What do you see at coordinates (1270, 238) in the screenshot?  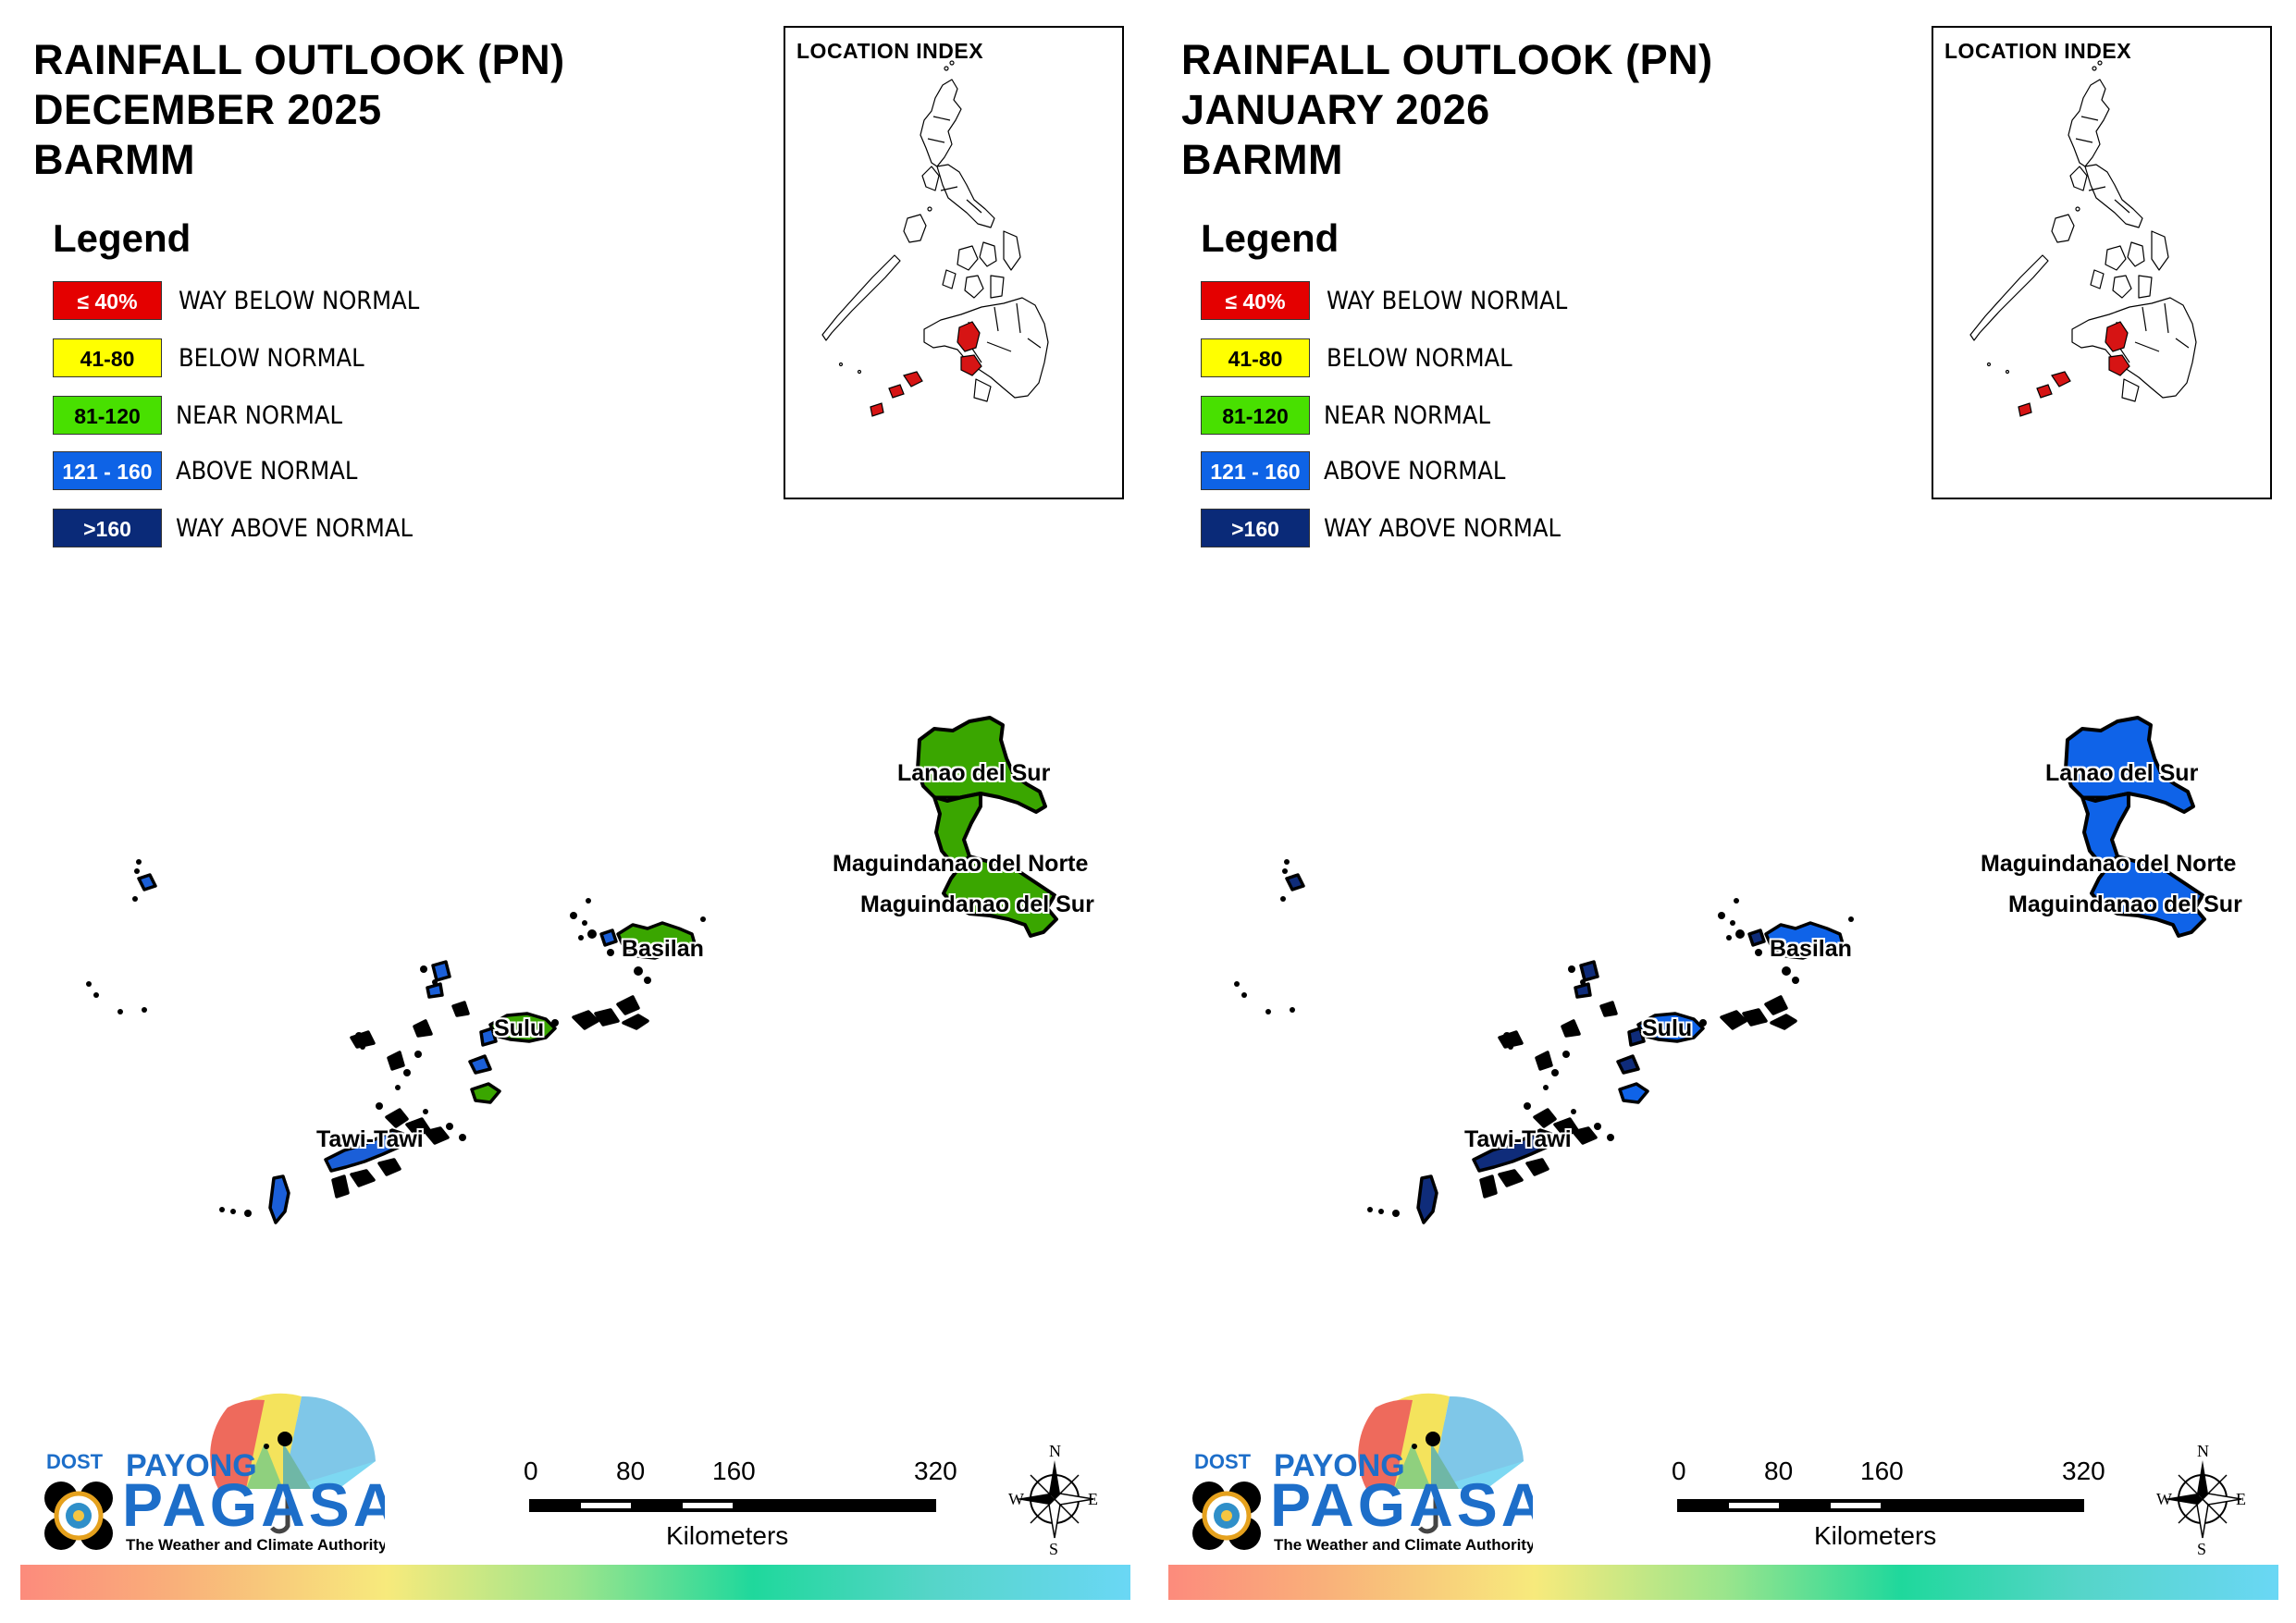 I see `legend-heading: Legend` at bounding box center [1270, 238].